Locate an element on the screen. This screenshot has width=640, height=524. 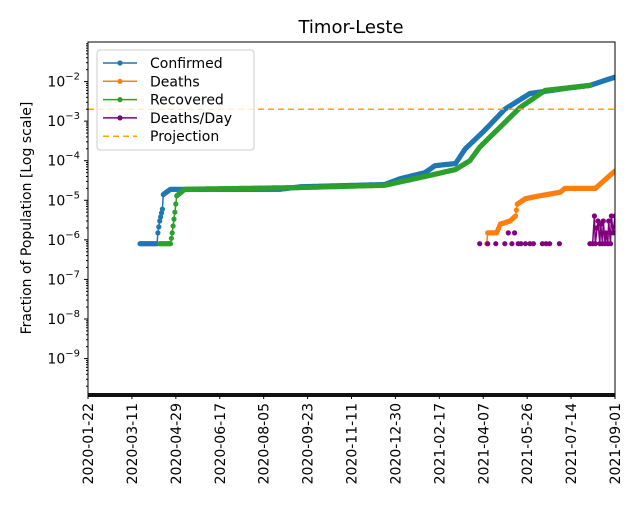
x-tick-label: 2020-09-23 is located at coordinates (309, 443).